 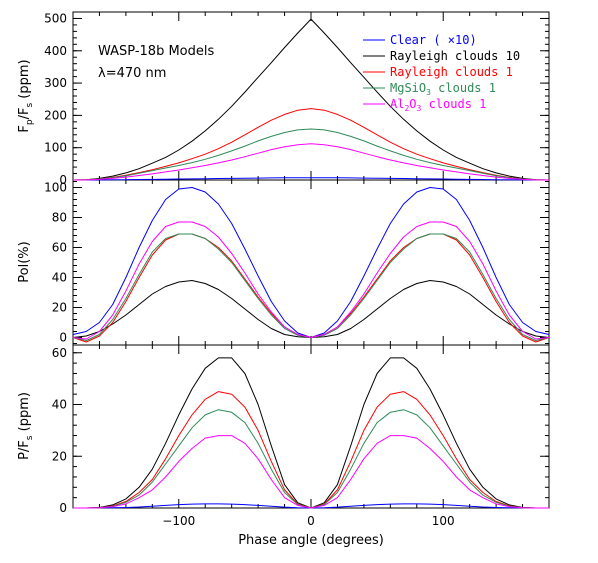 What do you see at coordinates (30, 105) in the screenshot?
I see `top-ylabel-sub2: s` at bounding box center [30, 105].